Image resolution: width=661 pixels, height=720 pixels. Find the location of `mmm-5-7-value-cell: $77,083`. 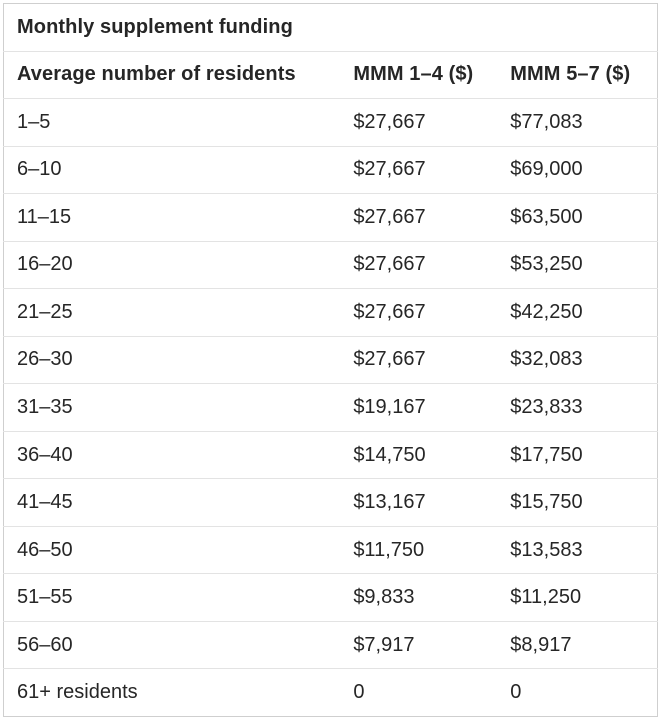

mmm-5-7-value-cell: $77,083 is located at coordinates (577, 122).